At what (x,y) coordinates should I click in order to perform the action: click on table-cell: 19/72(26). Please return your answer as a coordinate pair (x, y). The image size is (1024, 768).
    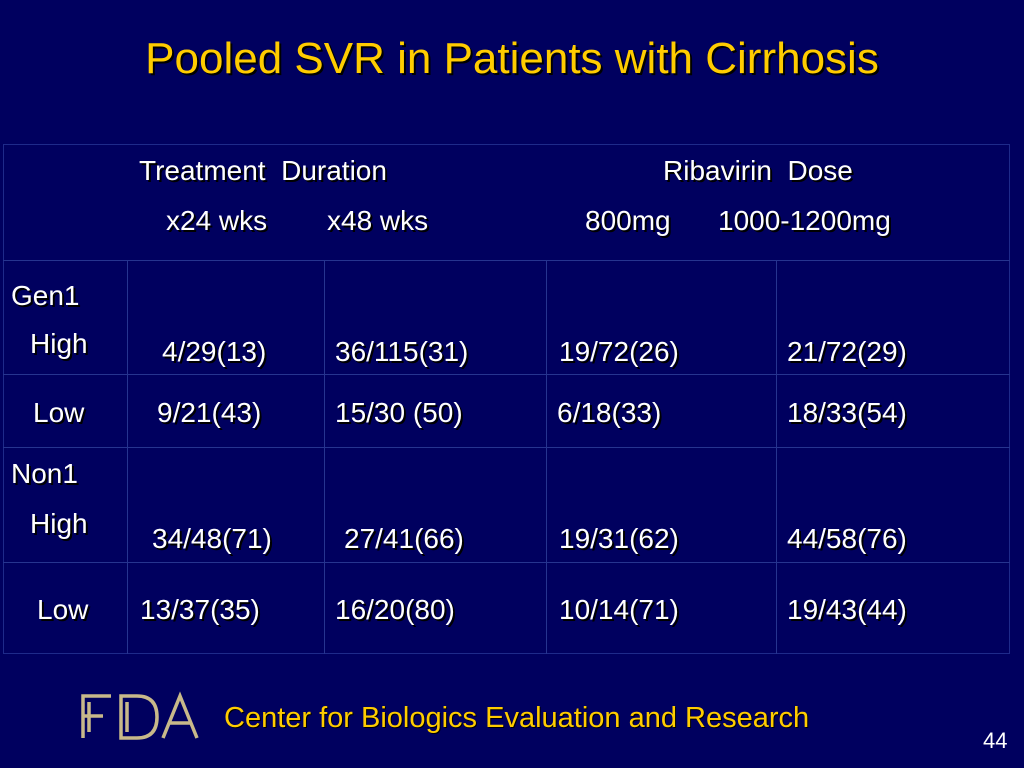
    Looking at the image, I should click on (619, 351).